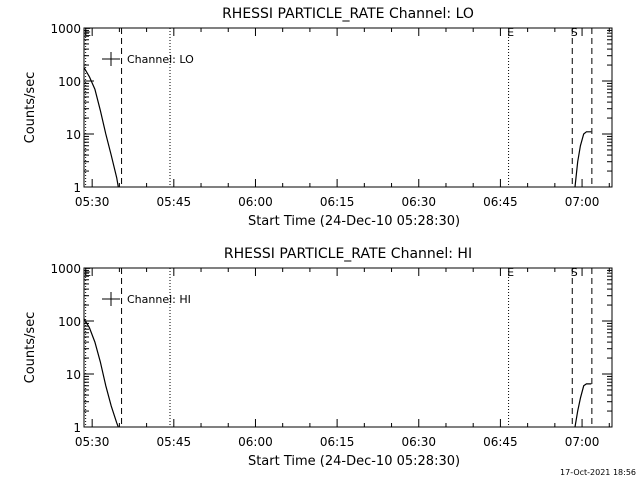 Image resolution: width=640 pixels, height=480 pixels. I want to click on footer-timestamp: 17-Oct-2021 18:56, so click(598, 472).